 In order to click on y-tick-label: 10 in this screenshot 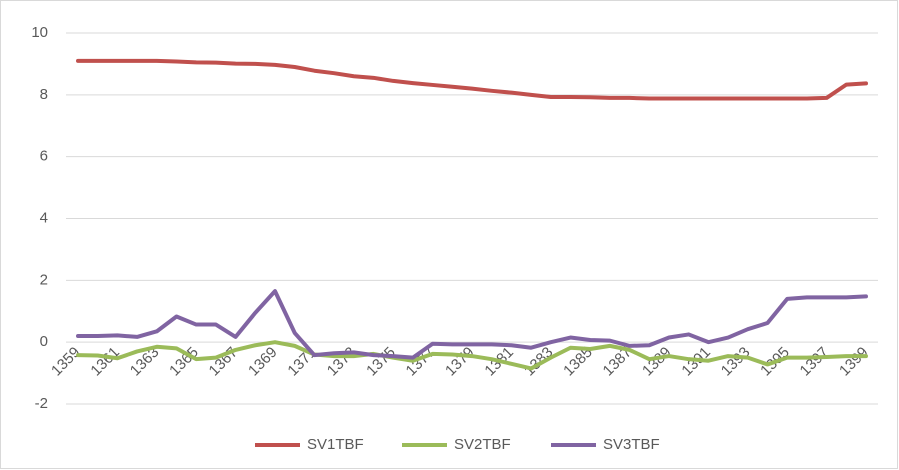, I will do `click(39, 32)`.